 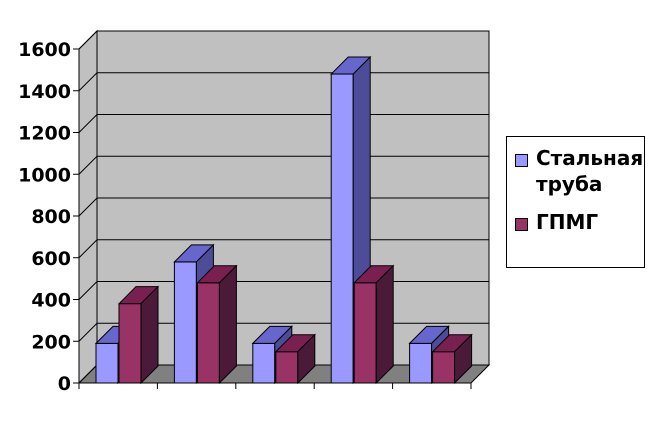 I want to click on legend-item-gpmg: ГПМГ, so click(x=581, y=222).